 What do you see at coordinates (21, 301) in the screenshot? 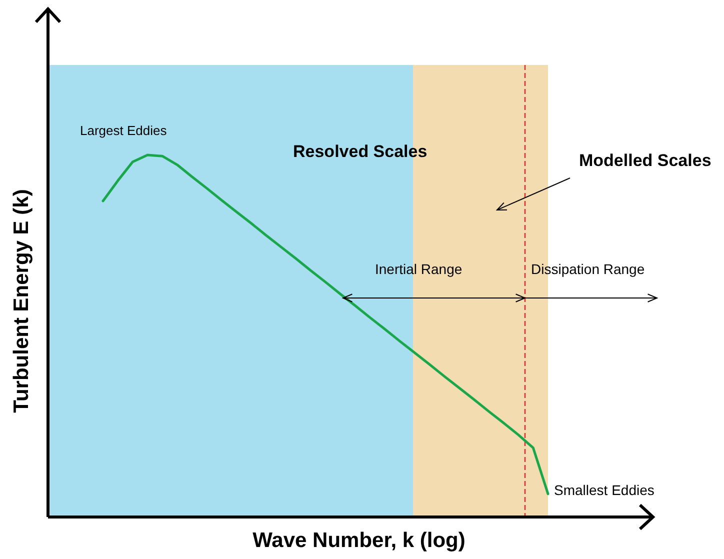
I see `y-axis-title: Turbulent Energy E (k)` at bounding box center [21, 301].